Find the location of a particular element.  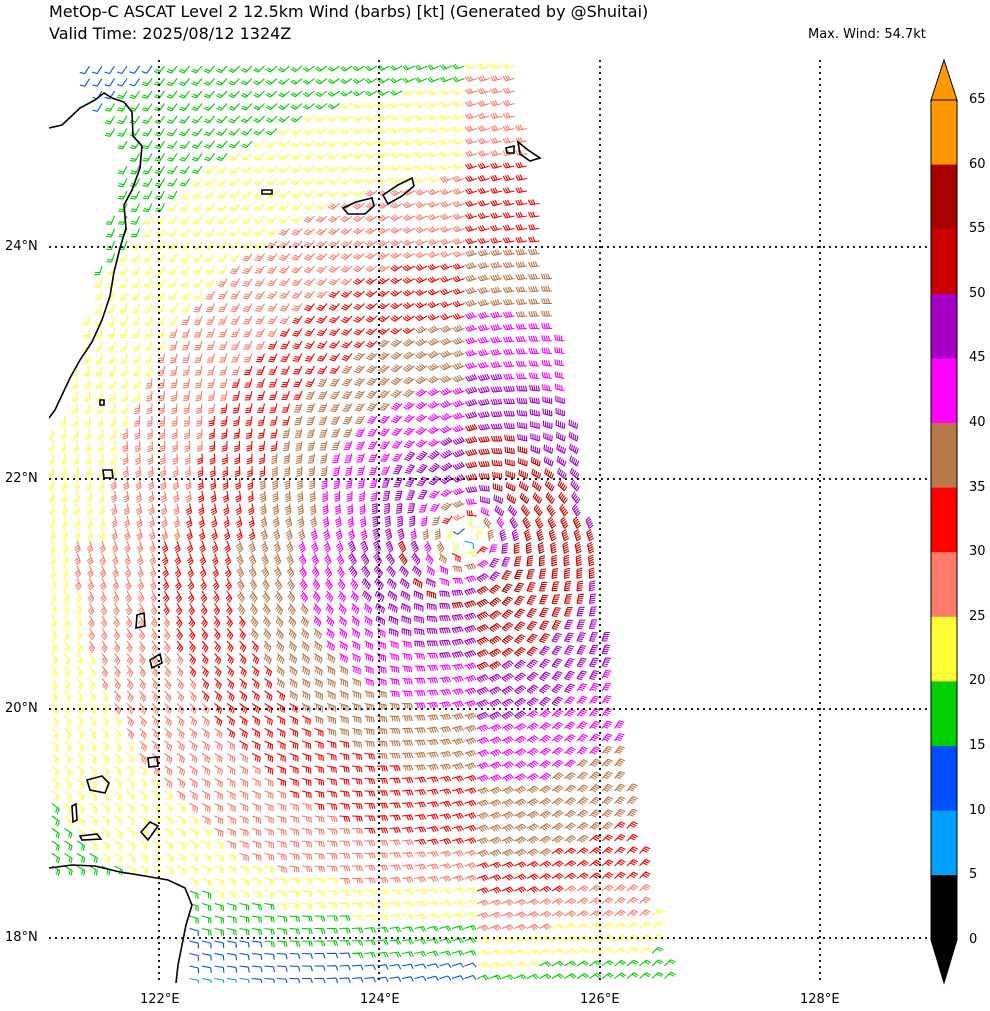

colorbar-tick-25: 25 is located at coordinates (977, 616).